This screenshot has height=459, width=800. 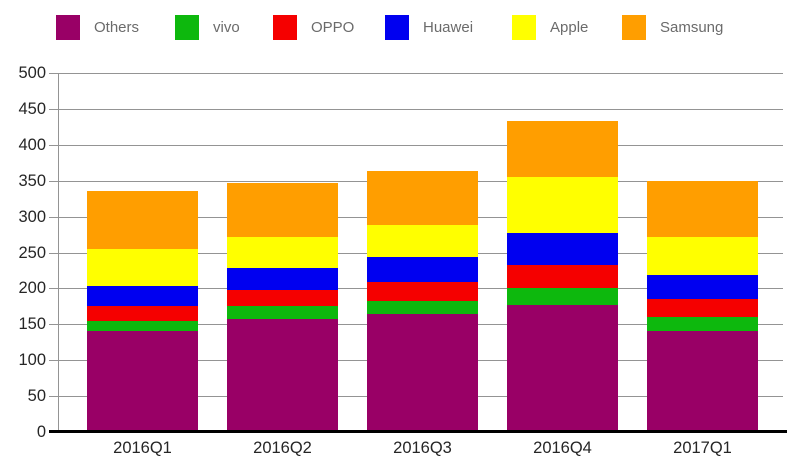 What do you see at coordinates (32, 360) in the screenshot?
I see `y-axis-tick-label: 100` at bounding box center [32, 360].